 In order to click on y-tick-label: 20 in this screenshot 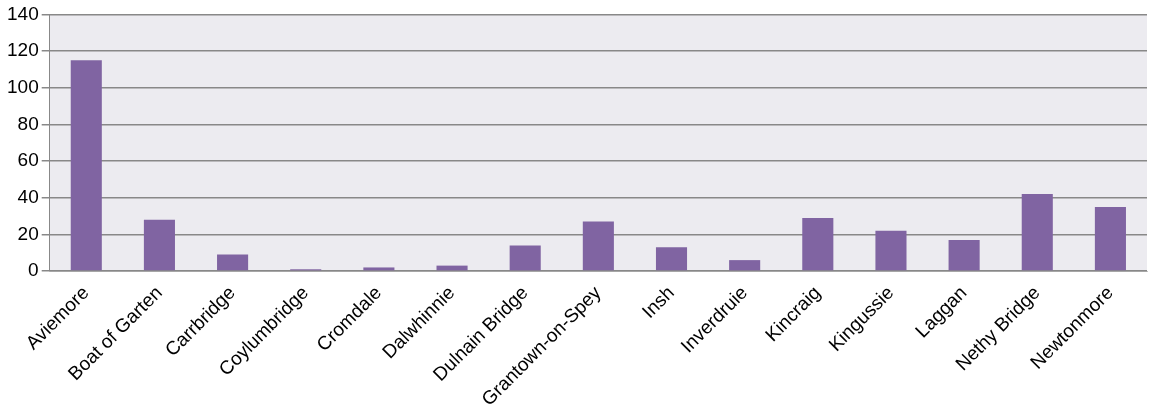, I will do `click(28, 233)`.